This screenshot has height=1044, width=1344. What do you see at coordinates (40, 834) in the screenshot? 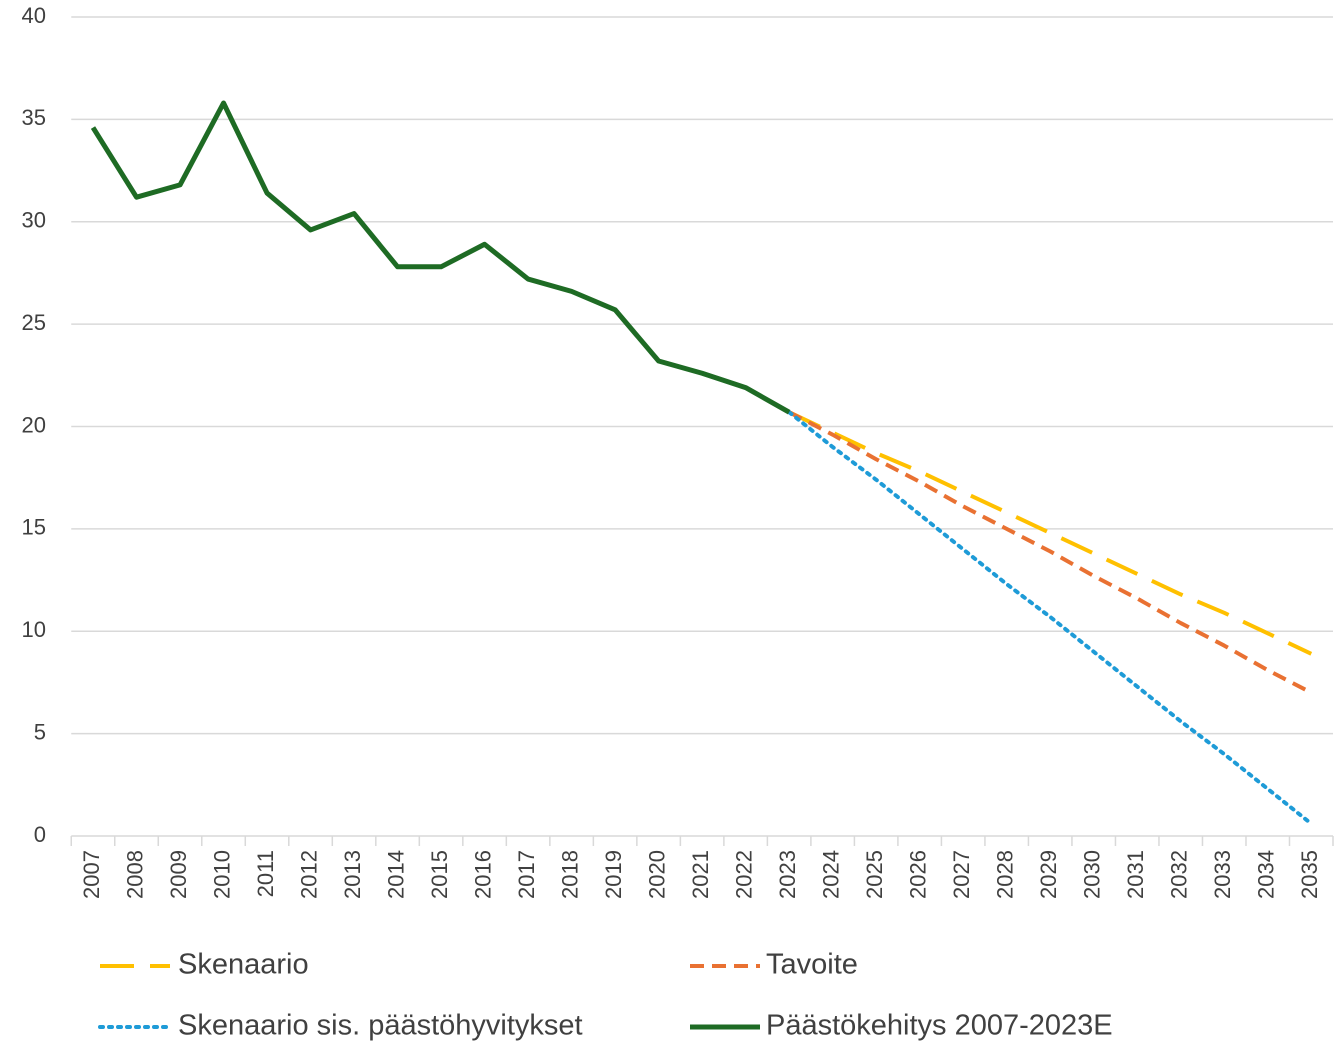
I see `y-tick-label: 0` at bounding box center [40, 834].